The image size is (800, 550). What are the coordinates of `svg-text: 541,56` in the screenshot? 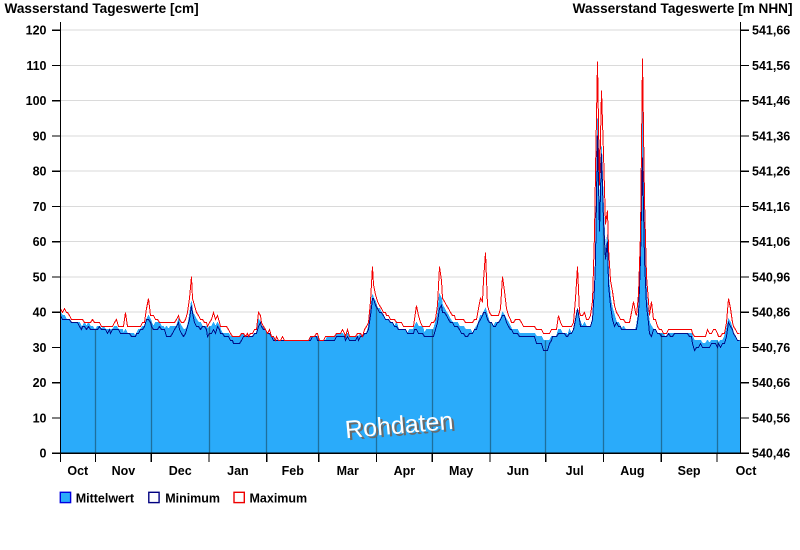 It's located at (771, 66).